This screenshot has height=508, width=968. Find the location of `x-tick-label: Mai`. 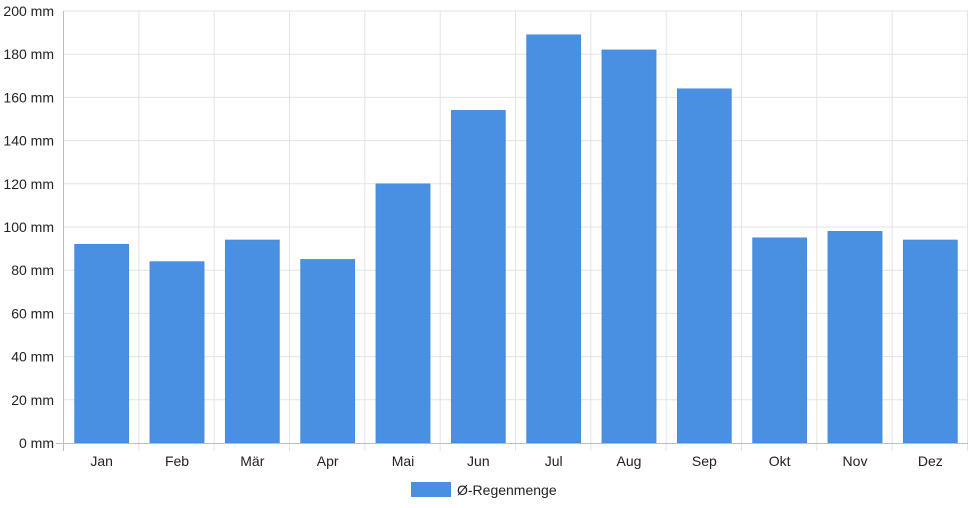

x-tick-label: Mai is located at coordinates (403, 461).